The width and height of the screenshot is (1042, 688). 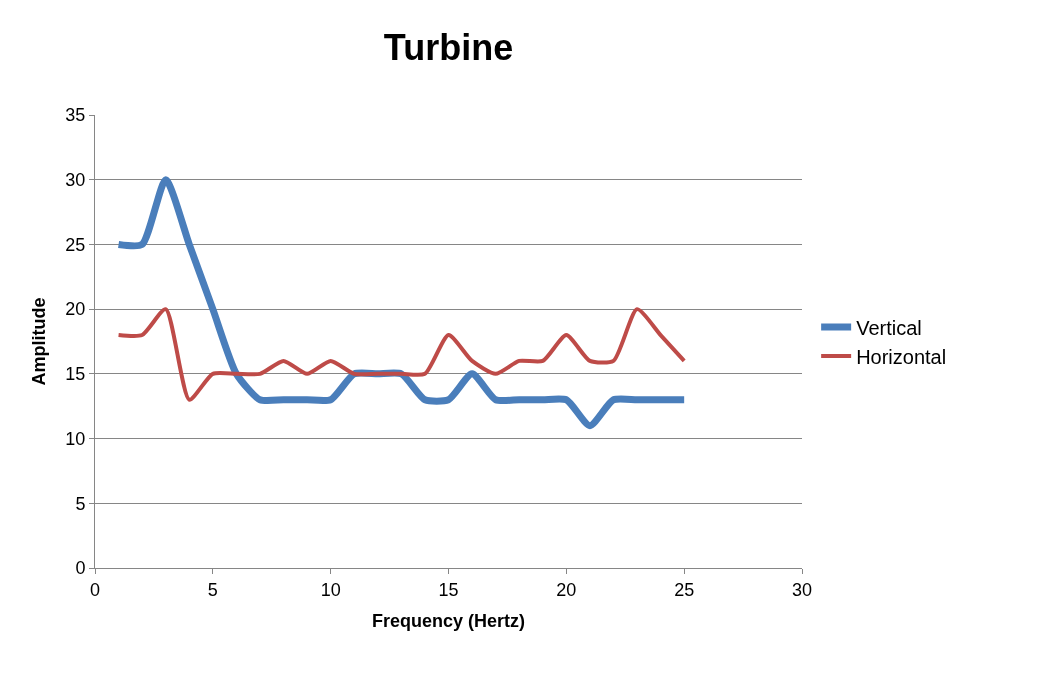 What do you see at coordinates (75, 115) in the screenshot?
I see `y-tick-label: 35` at bounding box center [75, 115].